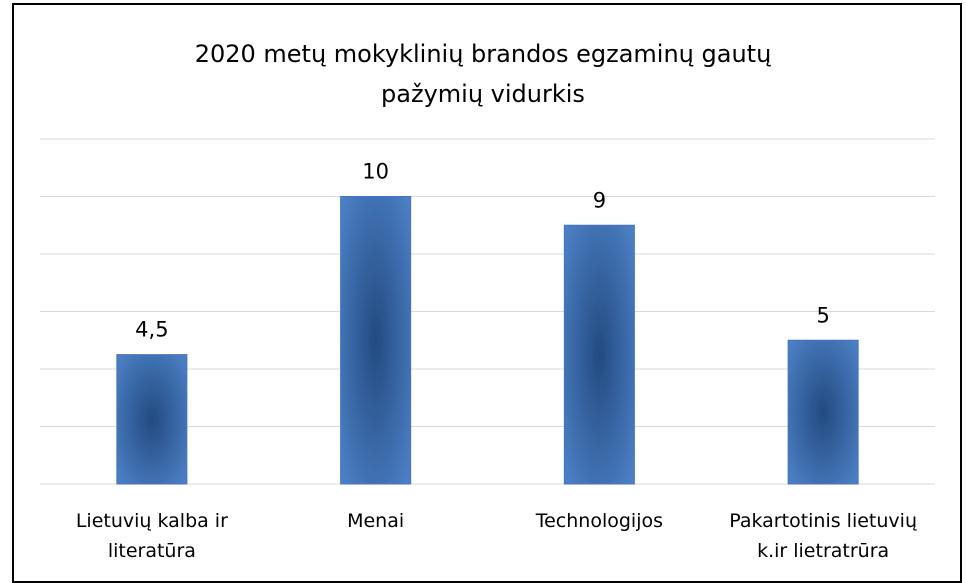 This screenshot has width=966, height=583. What do you see at coordinates (376, 521) in the screenshot?
I see `x-tick-label: Menai` at bounding box center [376, 521].